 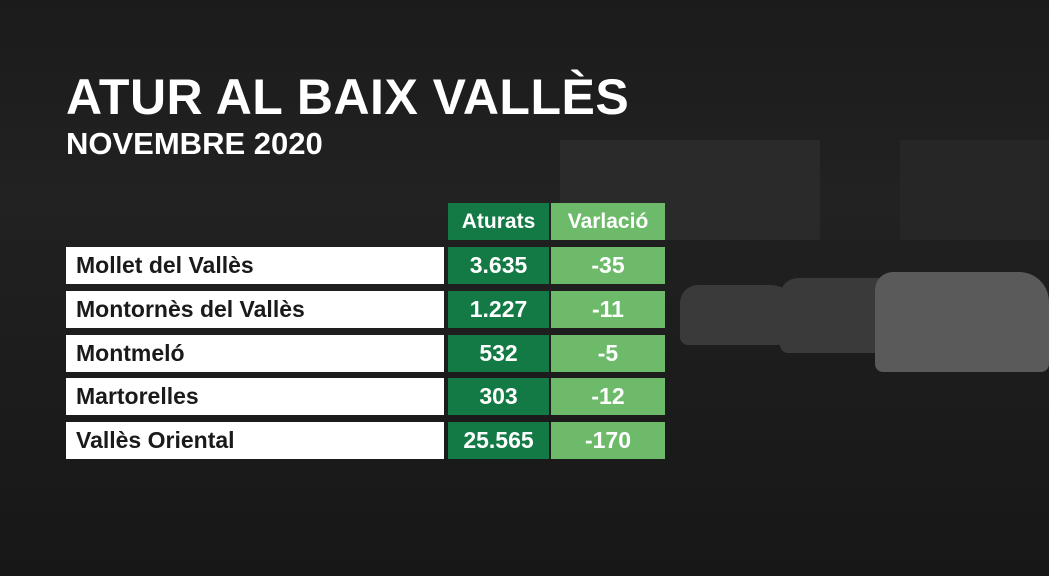 What do you see at coordinates (608, 396) in the screenshot?
I see `row-variacio: -12` at bounding box center [608, 396].